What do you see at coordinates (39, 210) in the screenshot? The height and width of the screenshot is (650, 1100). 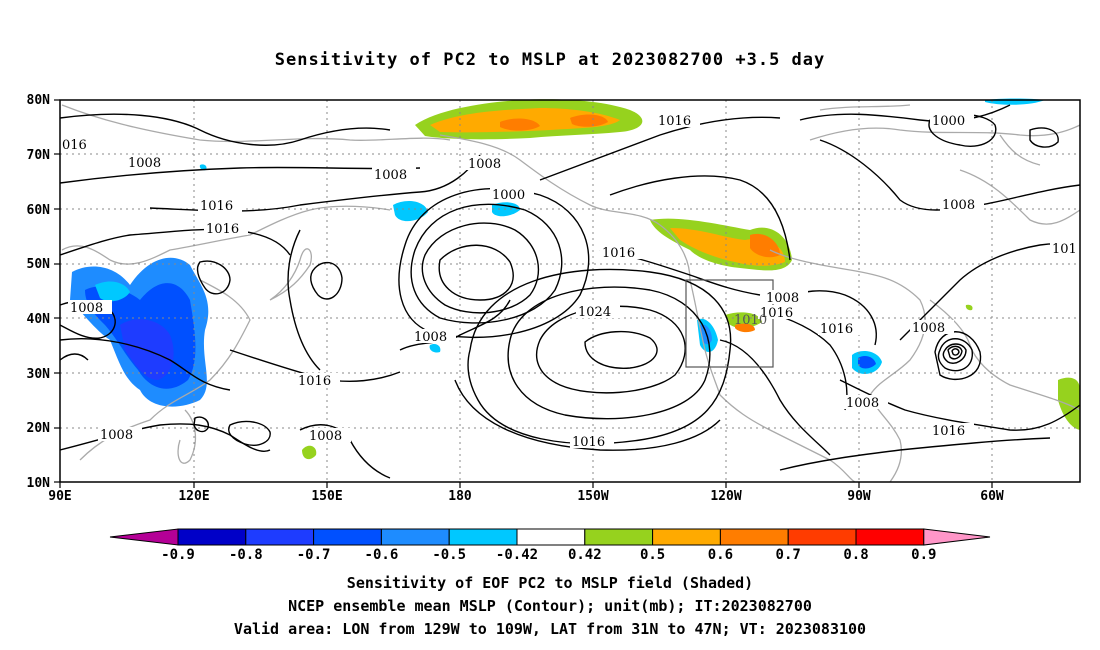 I see `lat-label: 60N` at bounding box center [39, 210].